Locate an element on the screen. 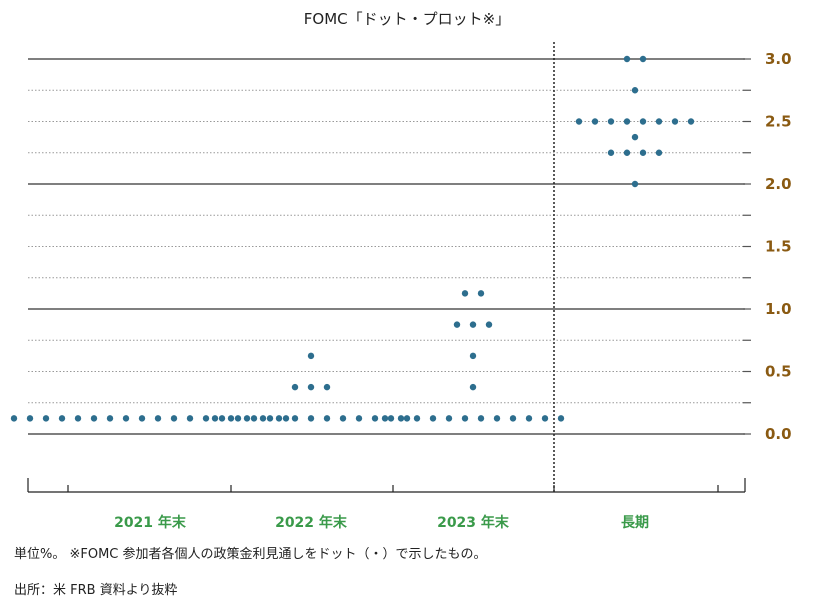  source-note: 出所：米 FRB 資料より抜粋 is located at coordinates (96, 590).